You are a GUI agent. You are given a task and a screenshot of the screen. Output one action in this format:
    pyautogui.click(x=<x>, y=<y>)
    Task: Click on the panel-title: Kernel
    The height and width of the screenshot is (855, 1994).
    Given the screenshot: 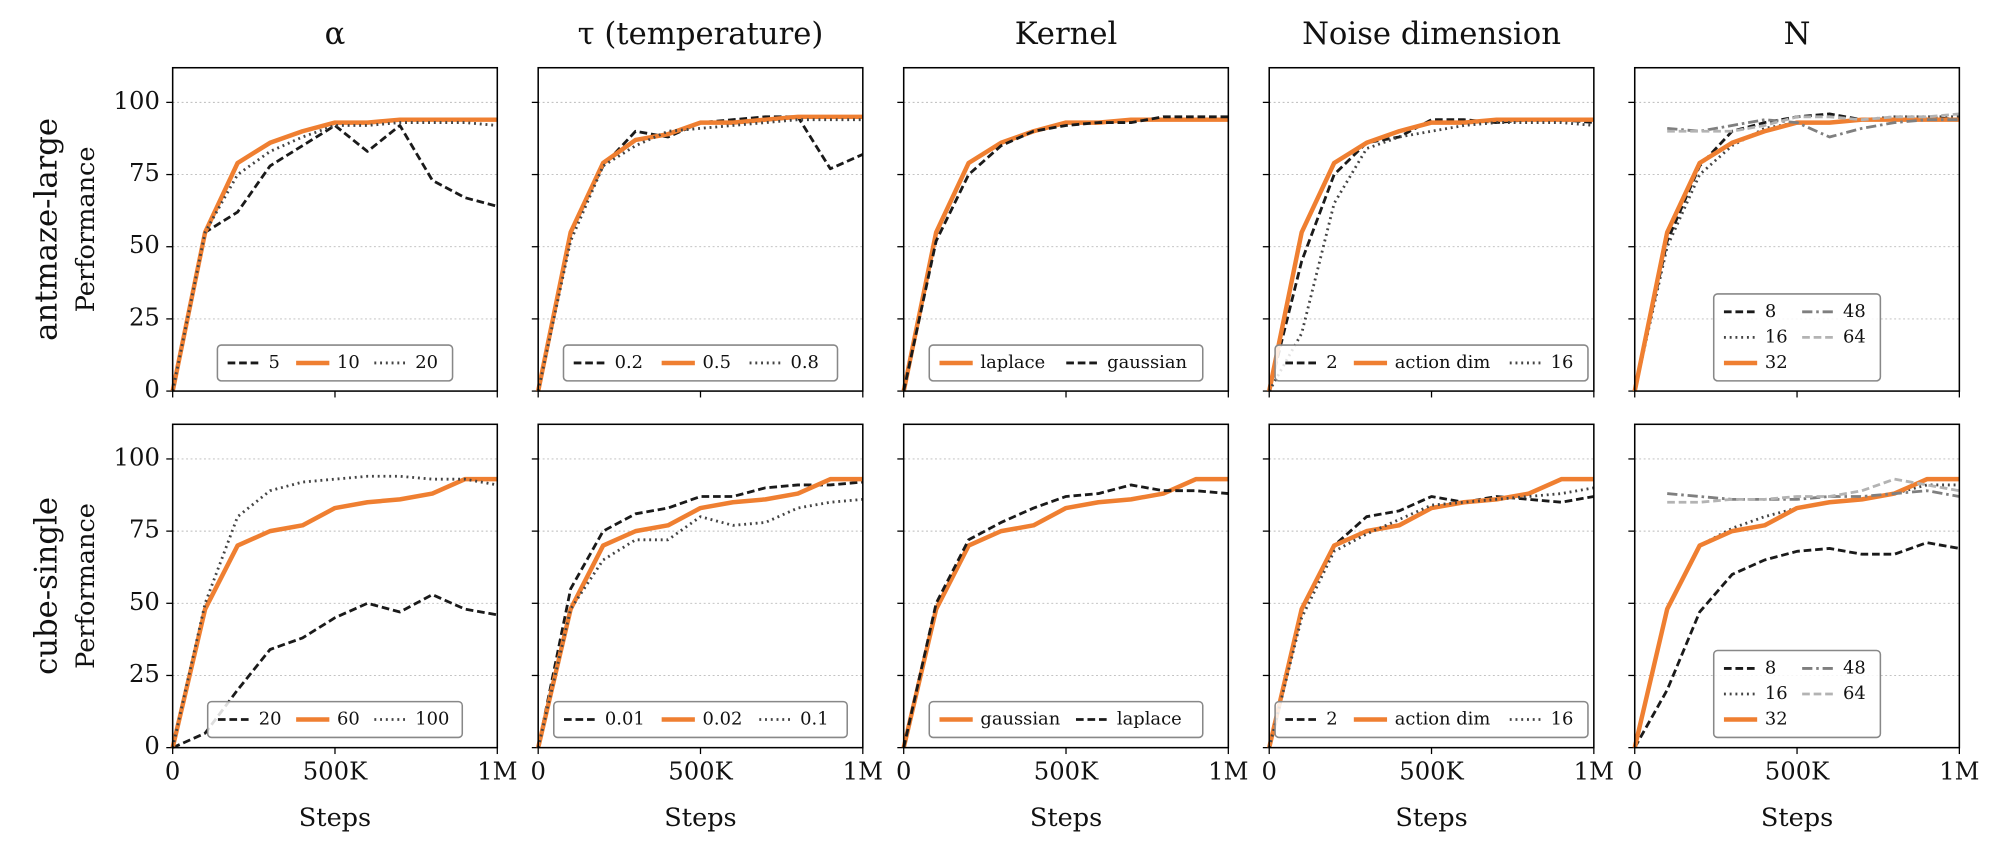 What is the action you would take?
    pyautogui.click(x=1066, y=34)
    